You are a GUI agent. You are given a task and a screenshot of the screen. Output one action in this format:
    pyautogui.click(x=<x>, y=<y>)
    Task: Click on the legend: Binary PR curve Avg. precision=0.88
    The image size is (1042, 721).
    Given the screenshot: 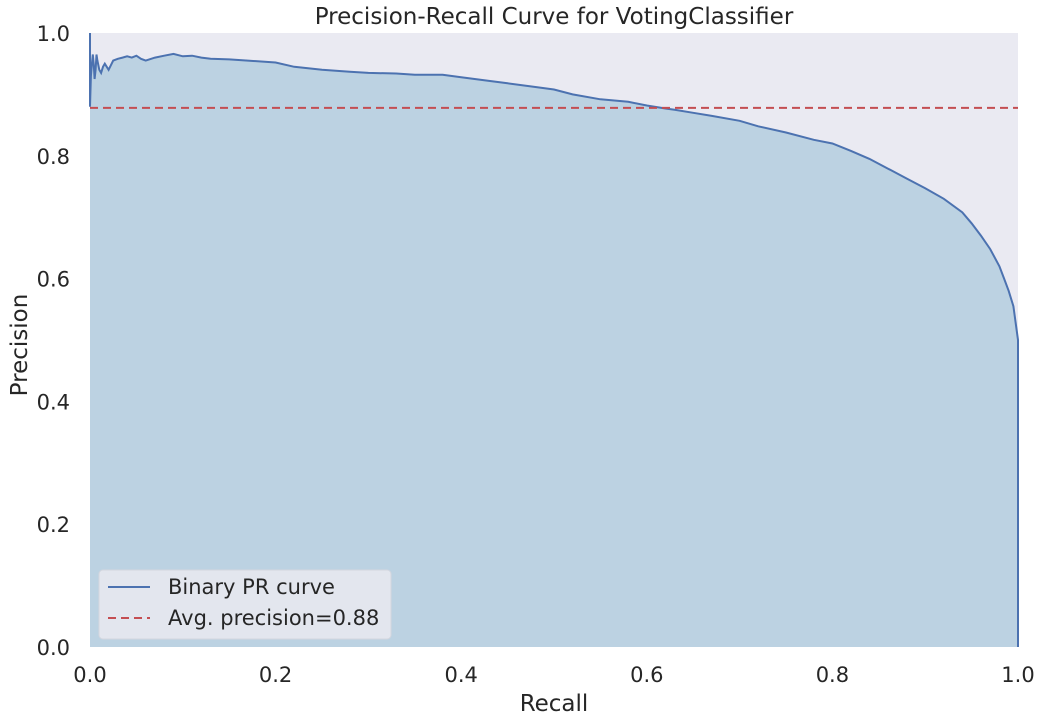 What is the action you would take?
    pyautogui.click(x=245, y=604)
    